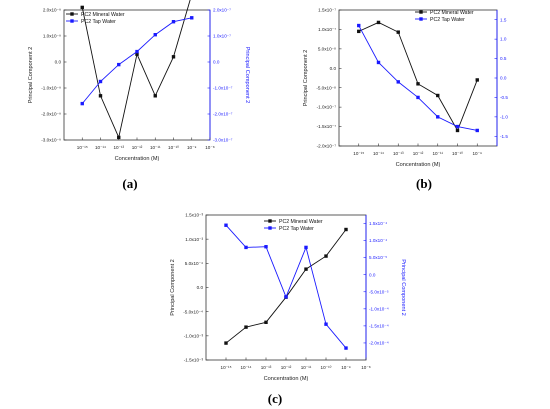 This screenshot has height=409, width=550. I want to click on chart-c-legend-tap-marker, so click(270, 228).